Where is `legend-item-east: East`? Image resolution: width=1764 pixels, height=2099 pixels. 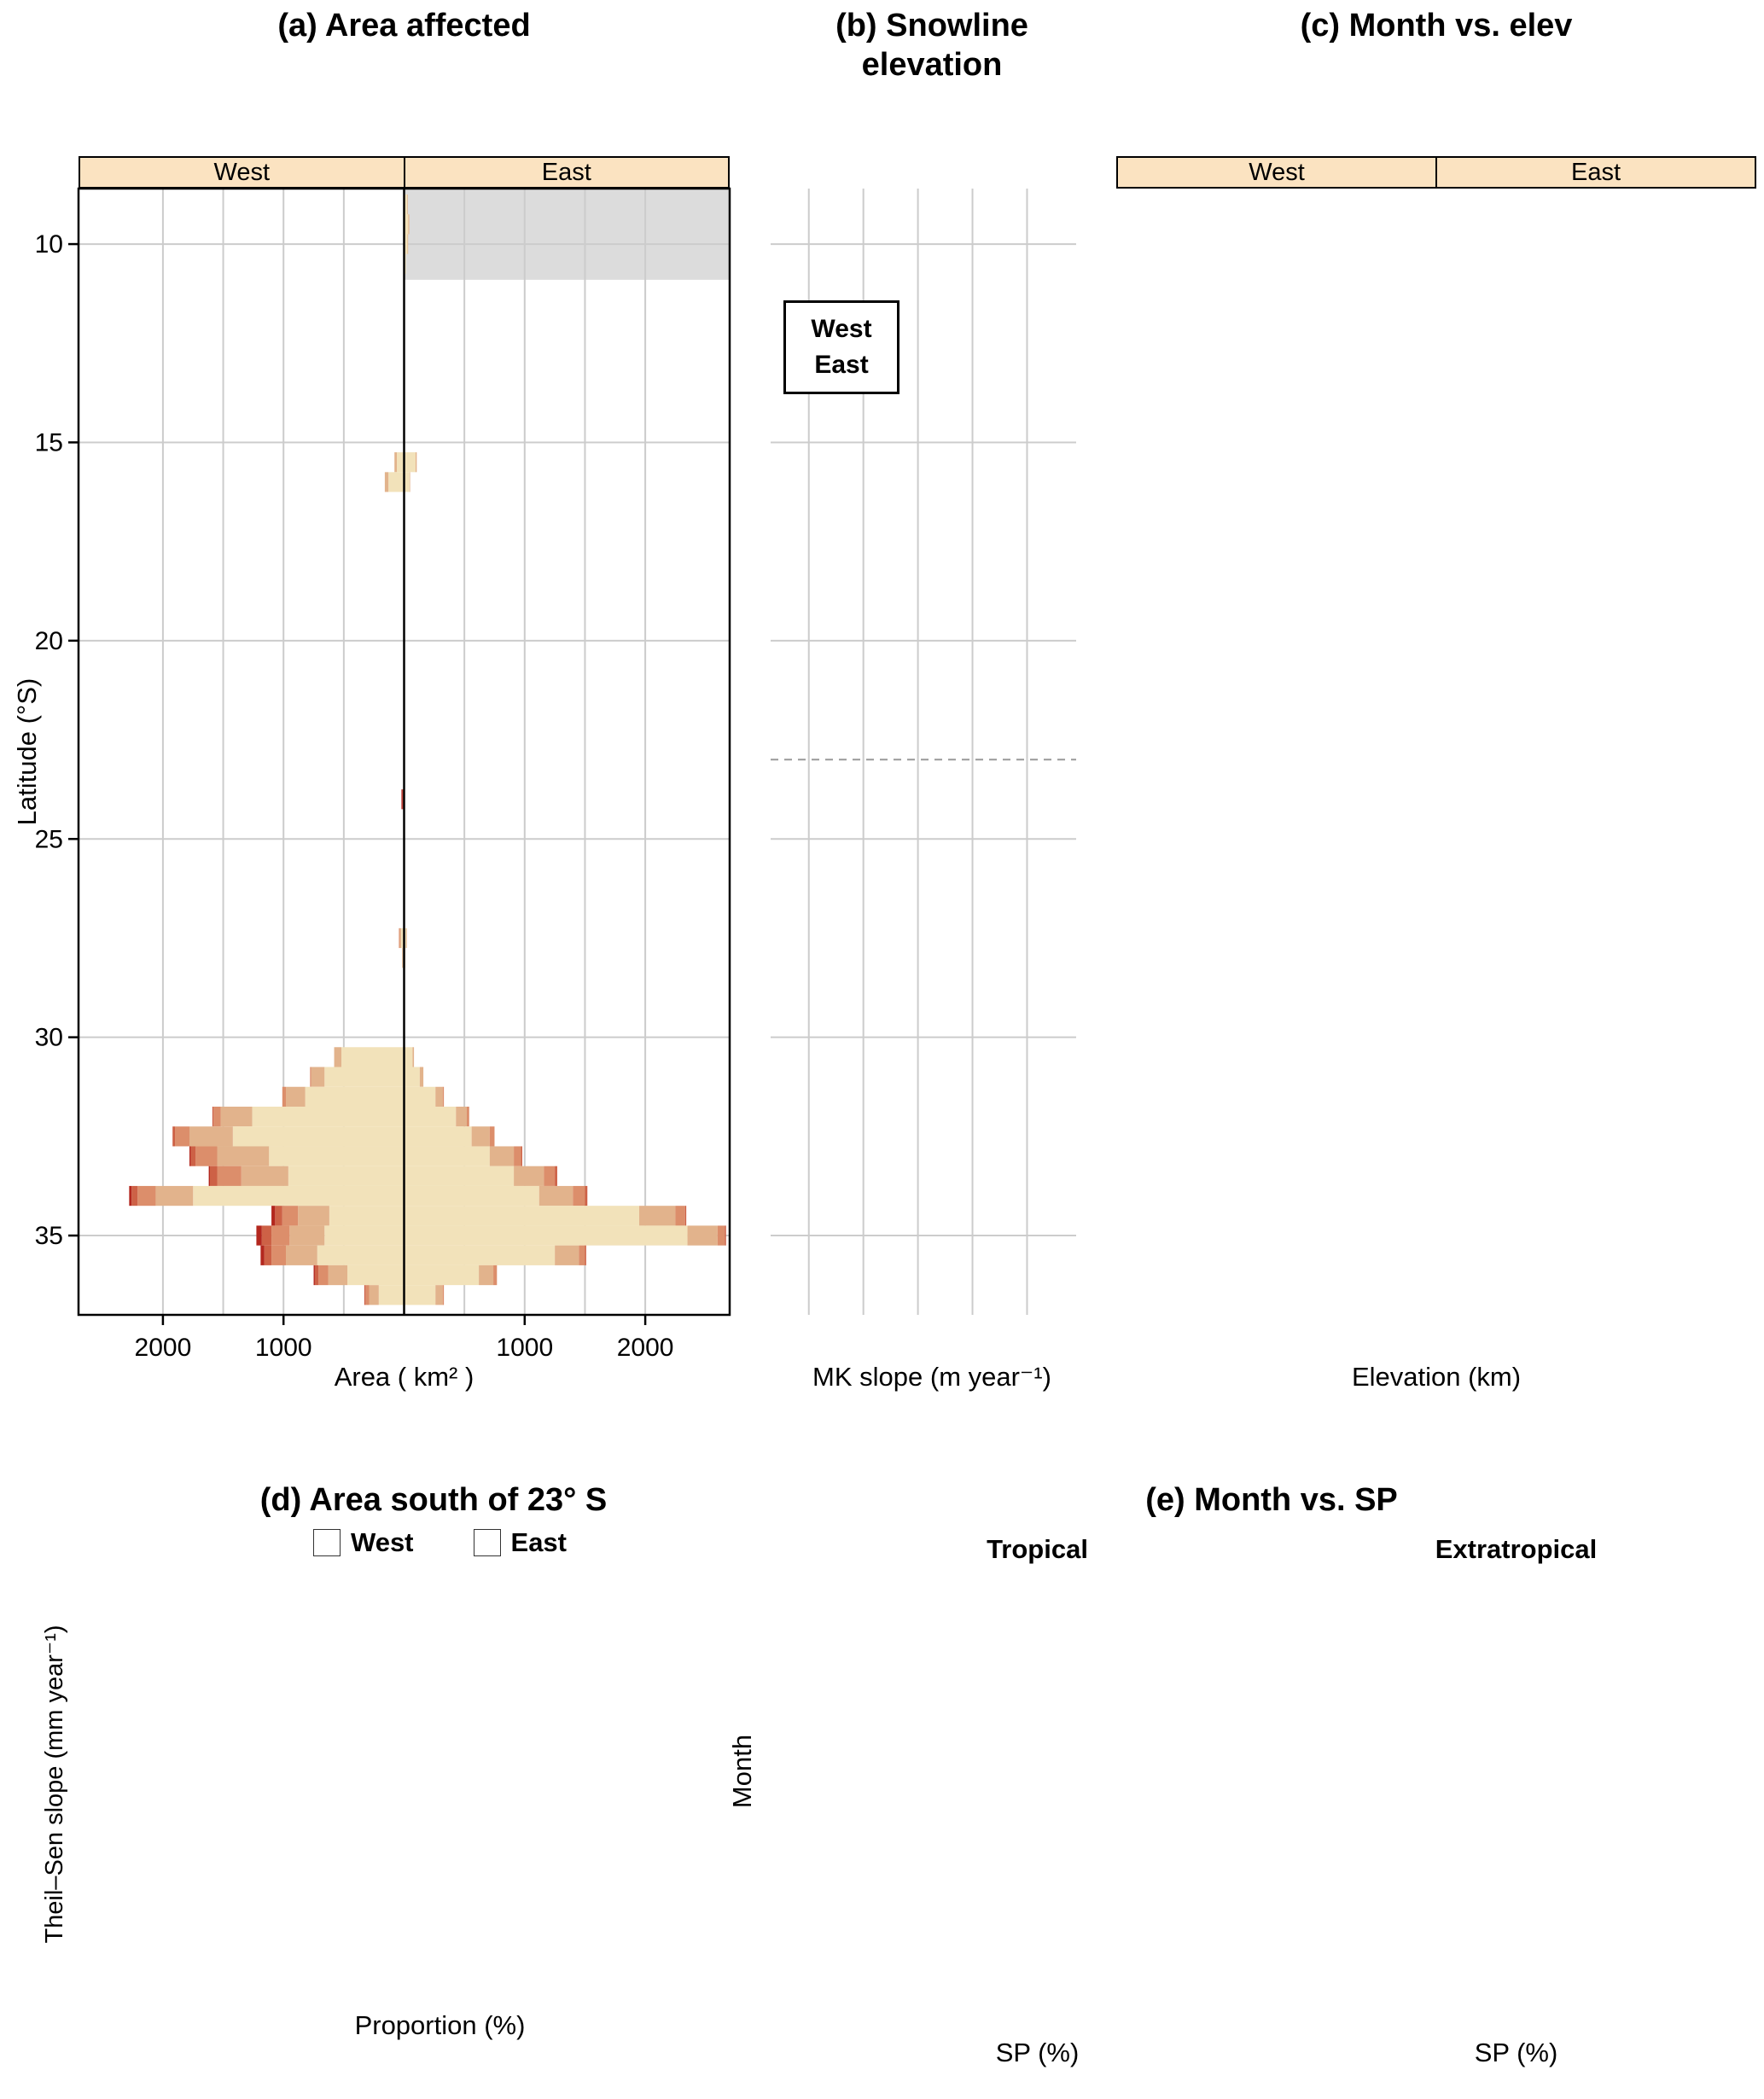
legend-item-east: East is located at coordinates (520, 1543).